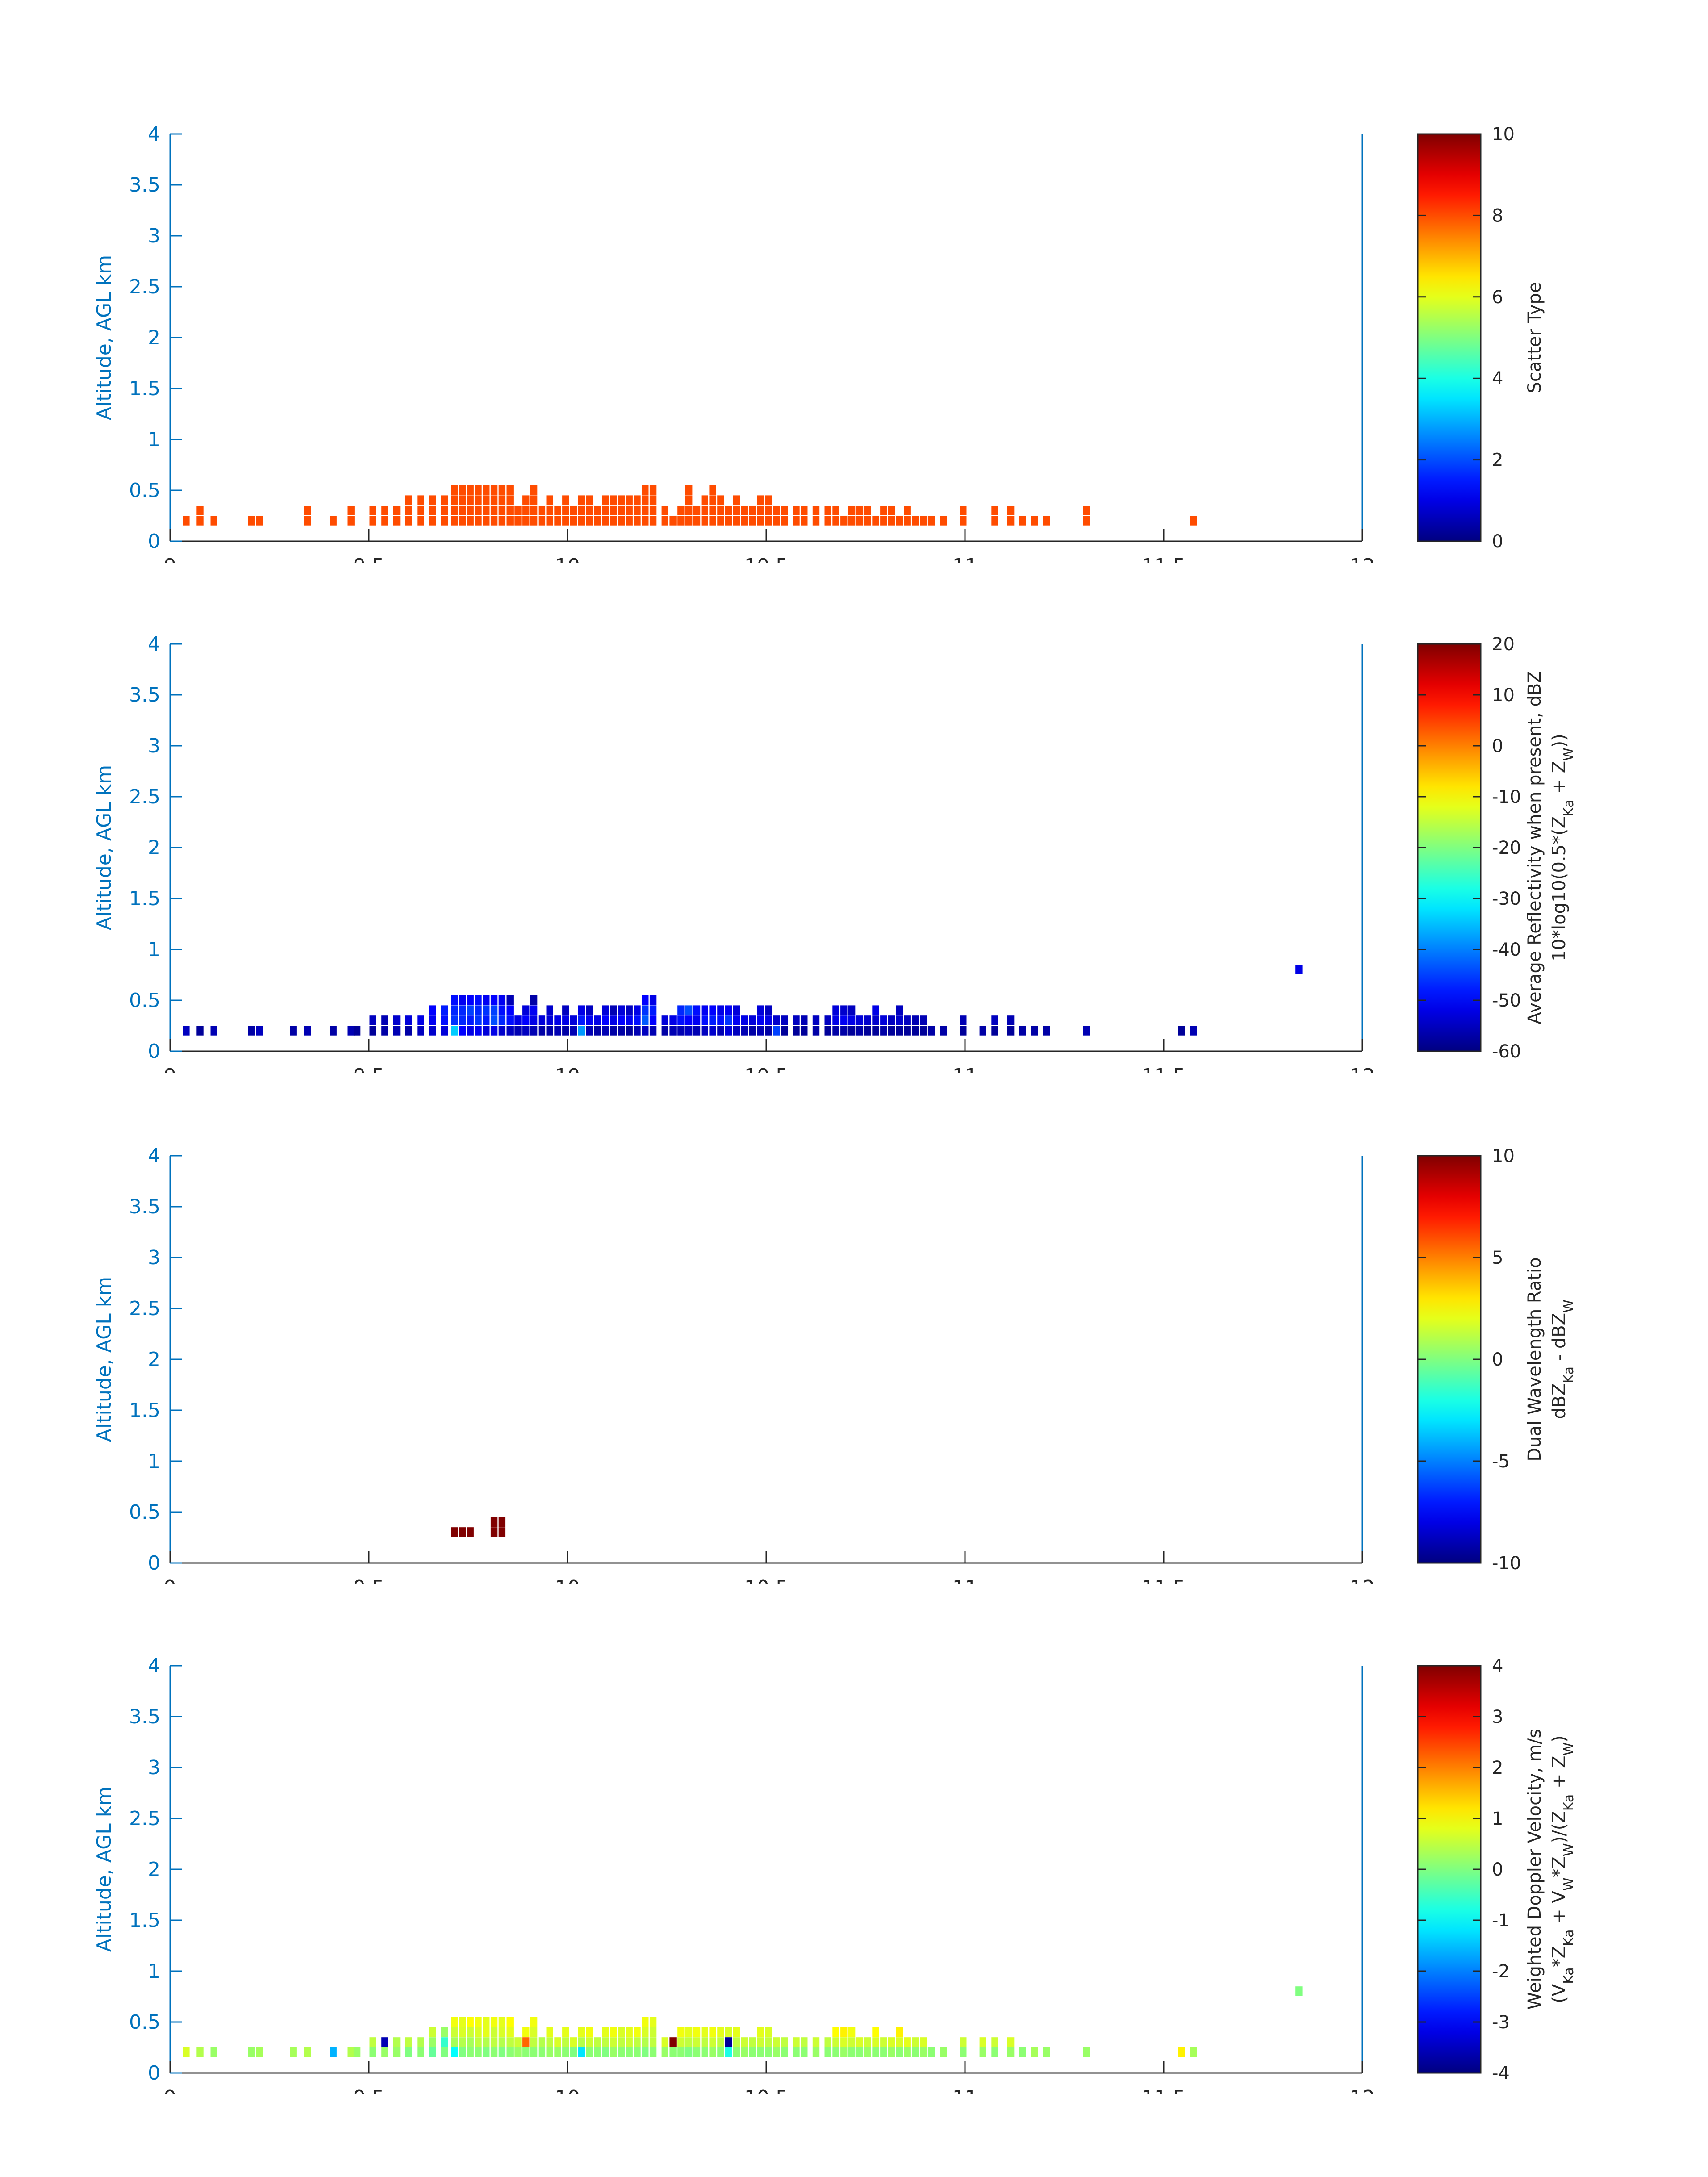 This screenshot has height=2177, width=1708. What do you see at coordinates (1501, 1920) in the screenshot?
I see `colorbar-tick-label: -1` at bounding box center [1501, 1920].